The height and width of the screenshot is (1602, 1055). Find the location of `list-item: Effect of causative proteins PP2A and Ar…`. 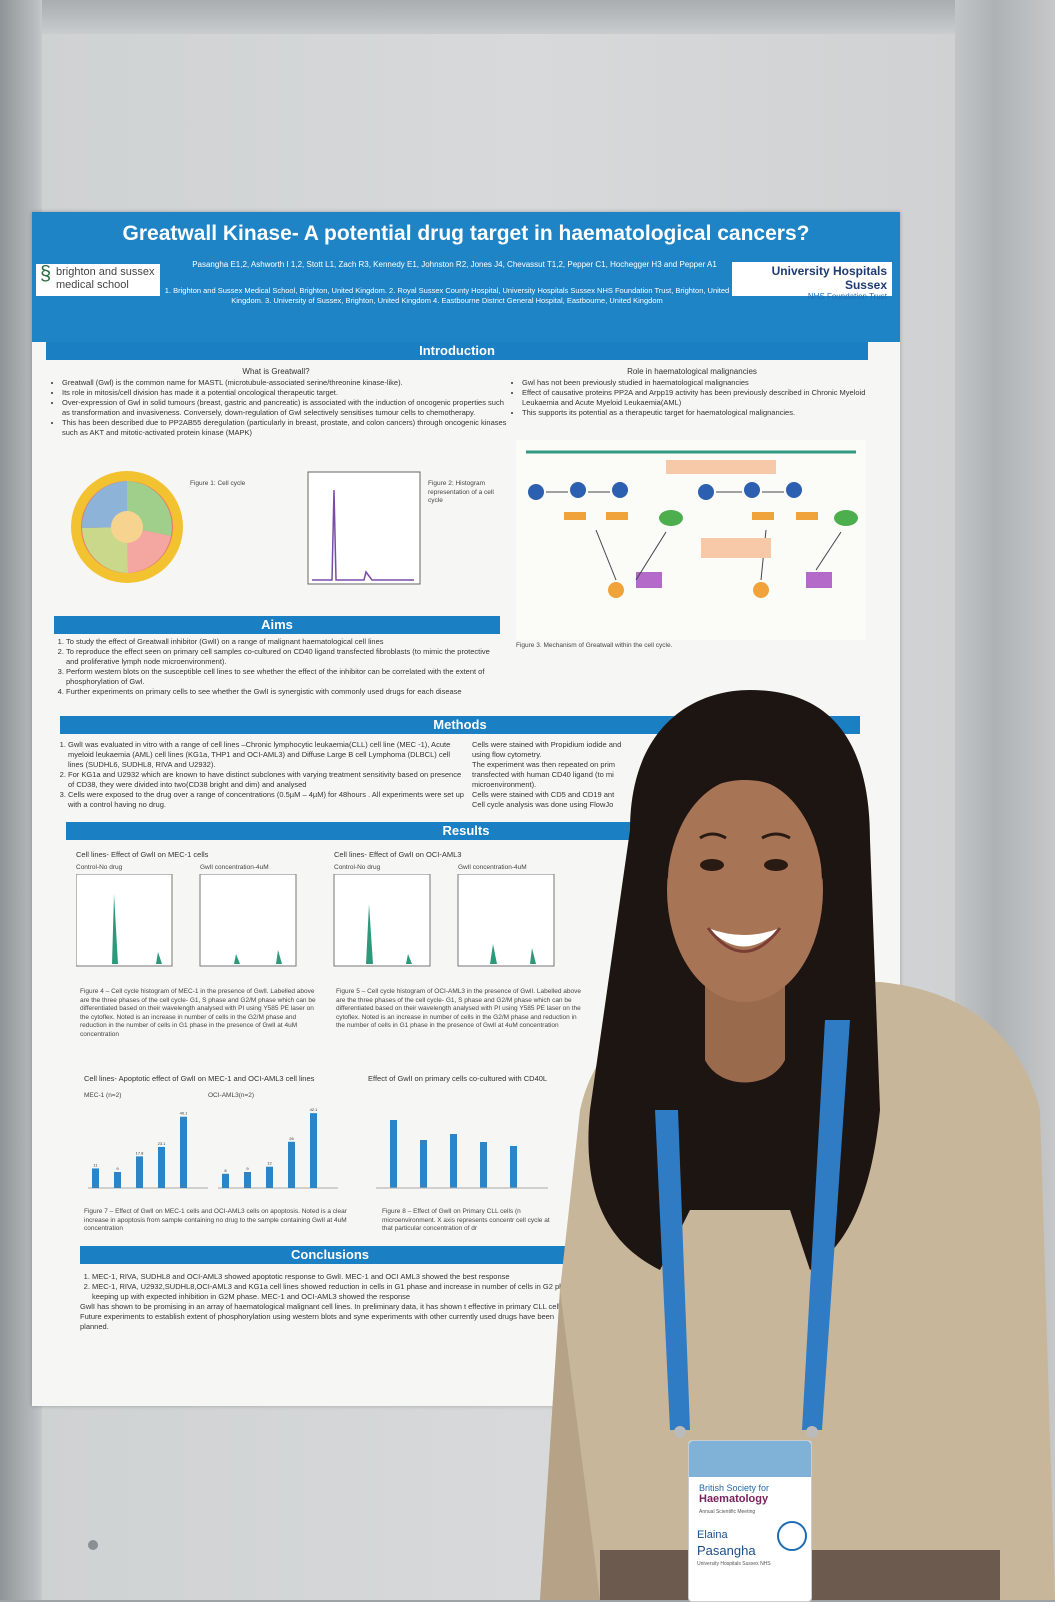

list-item: Effect of causative proteins PP2A and Ar… is located at coordinates (697, 398).